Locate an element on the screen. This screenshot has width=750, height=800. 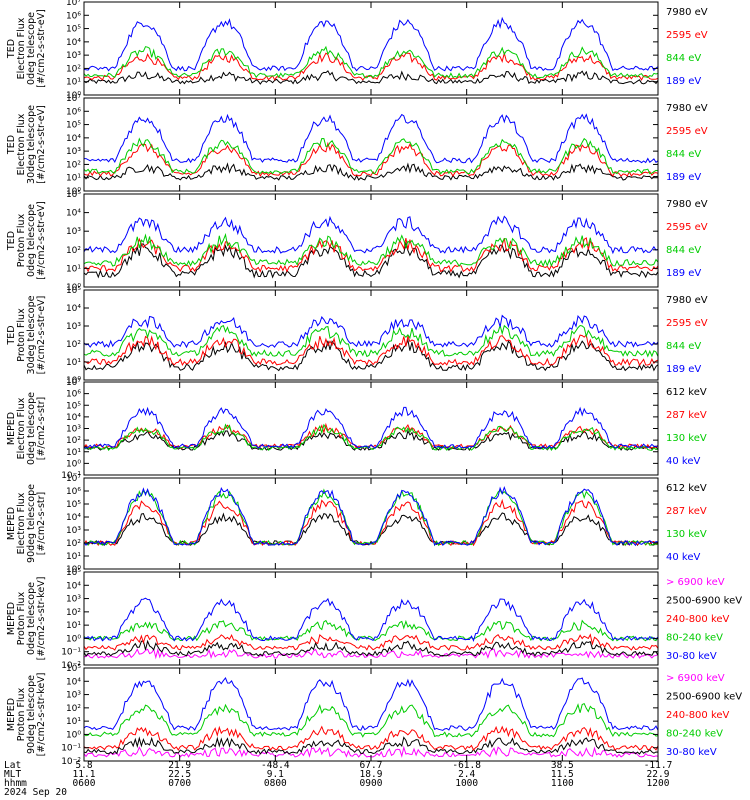
footer-mlt-value: 11.5 is located at coordinates (562, 774).